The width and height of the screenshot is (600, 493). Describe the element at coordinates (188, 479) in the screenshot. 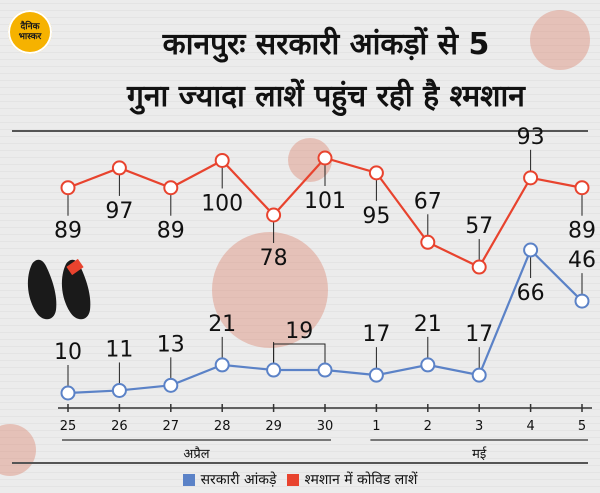

I see `legend-swatch-govt` at that location.